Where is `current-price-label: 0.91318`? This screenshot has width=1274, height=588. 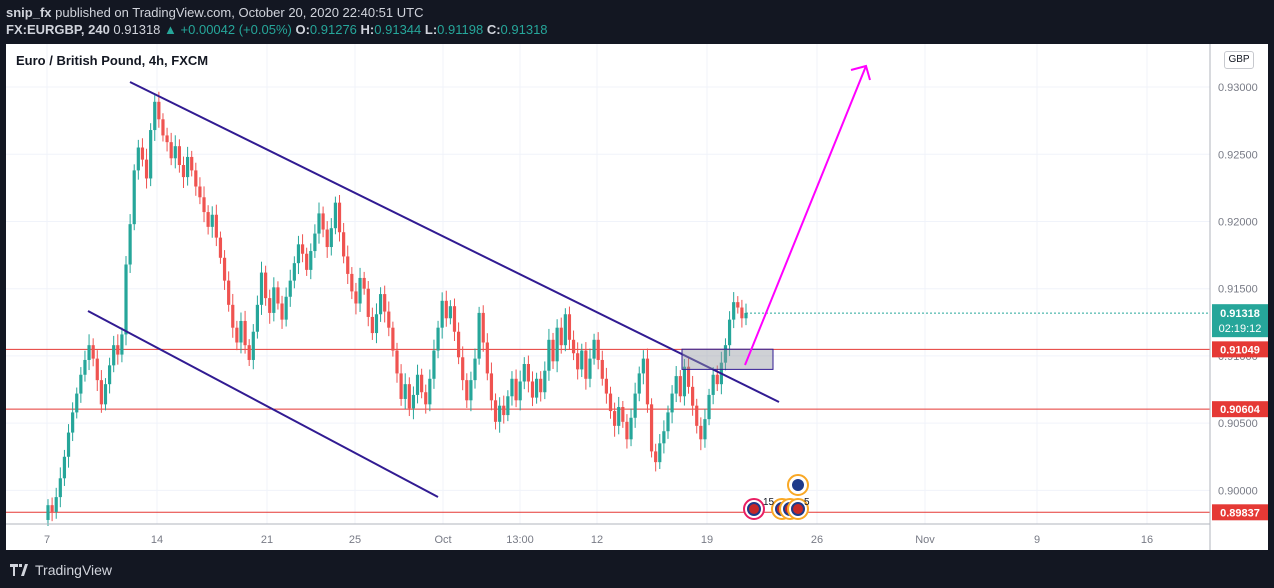 current-price-label: 0.91318 is located at coordinates (1240, 314).